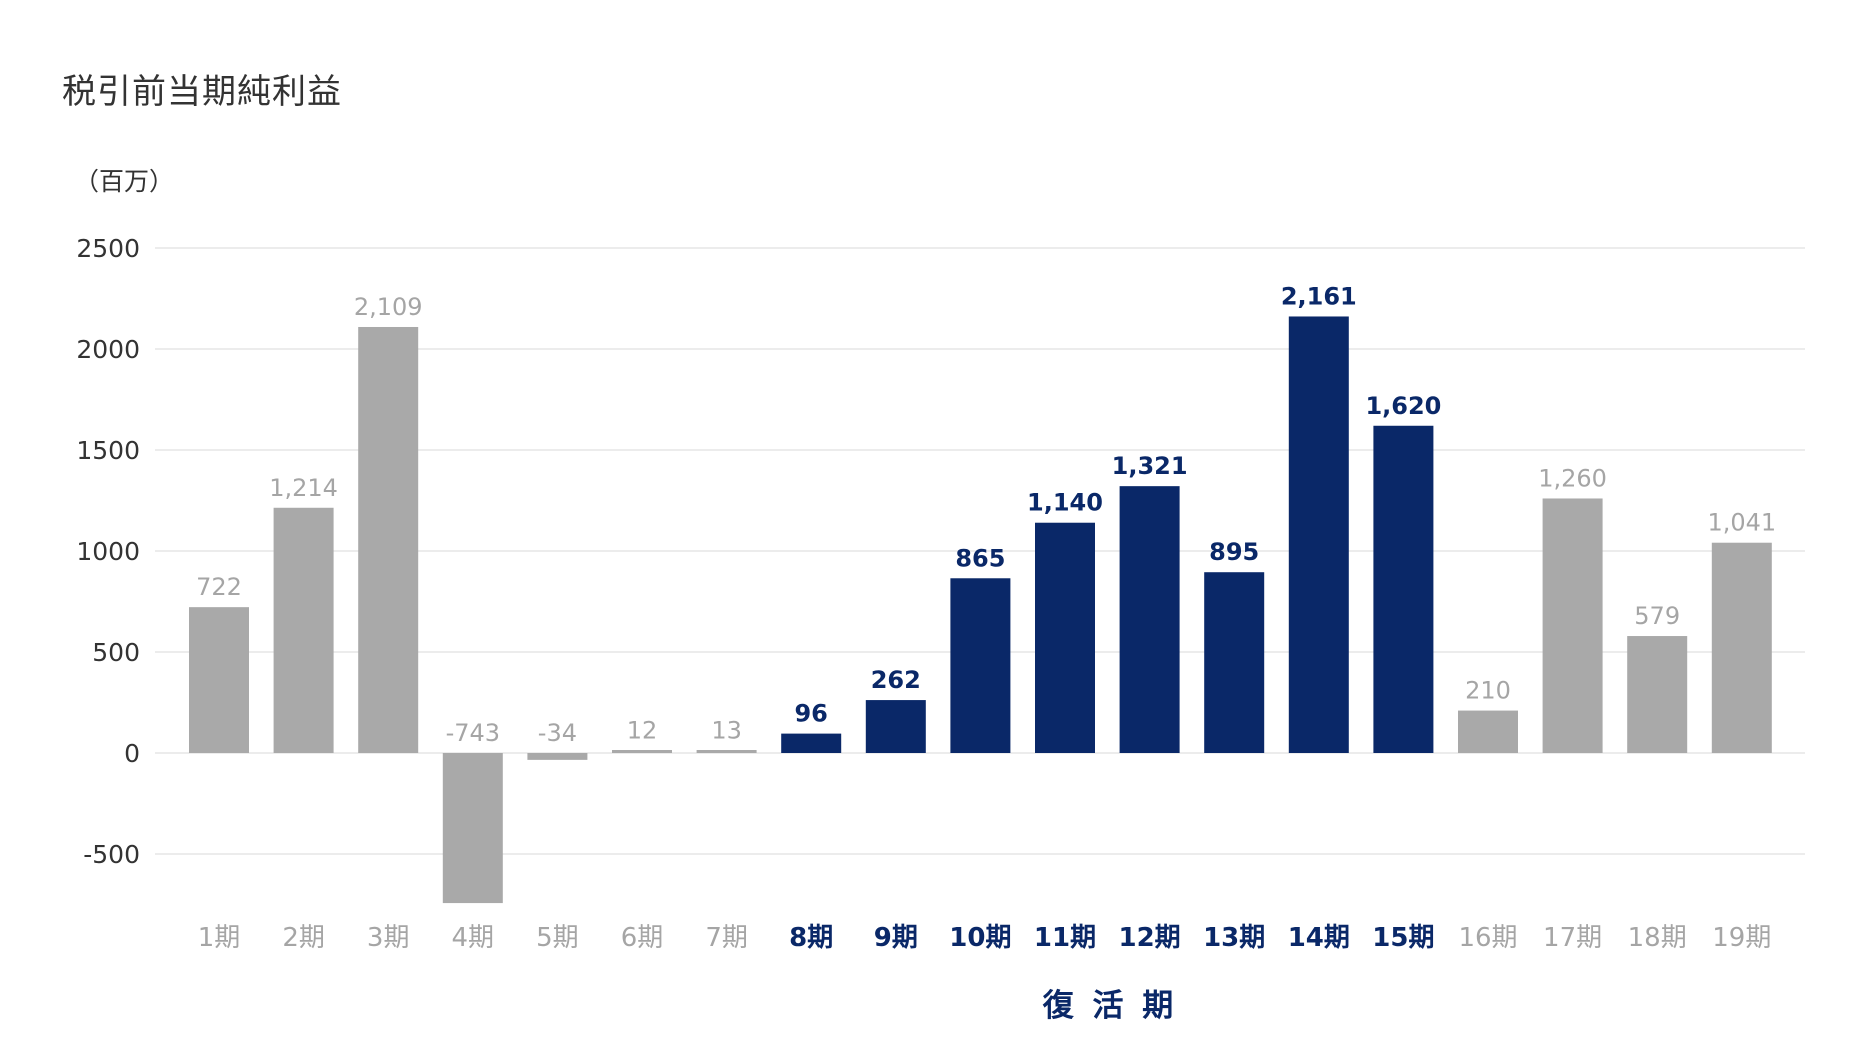 The width and height of the screenshot is (1856, 1052). Describe the element at coordinates (1572, 938) in the screenshot. I see `x-tick-label: 17期` at that location.